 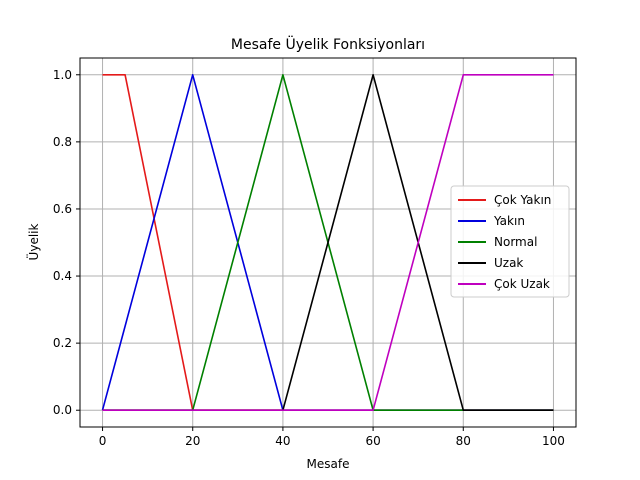 I want to click on legend-label-0: Çok Yakın, so click(x=522, y=200).